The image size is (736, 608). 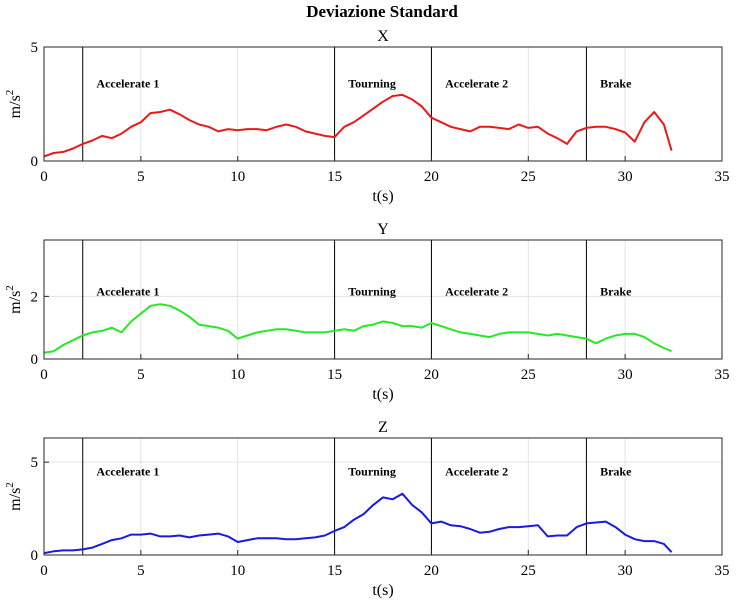 I want to click on subplot-title: Y, so click(x=383, y=229).